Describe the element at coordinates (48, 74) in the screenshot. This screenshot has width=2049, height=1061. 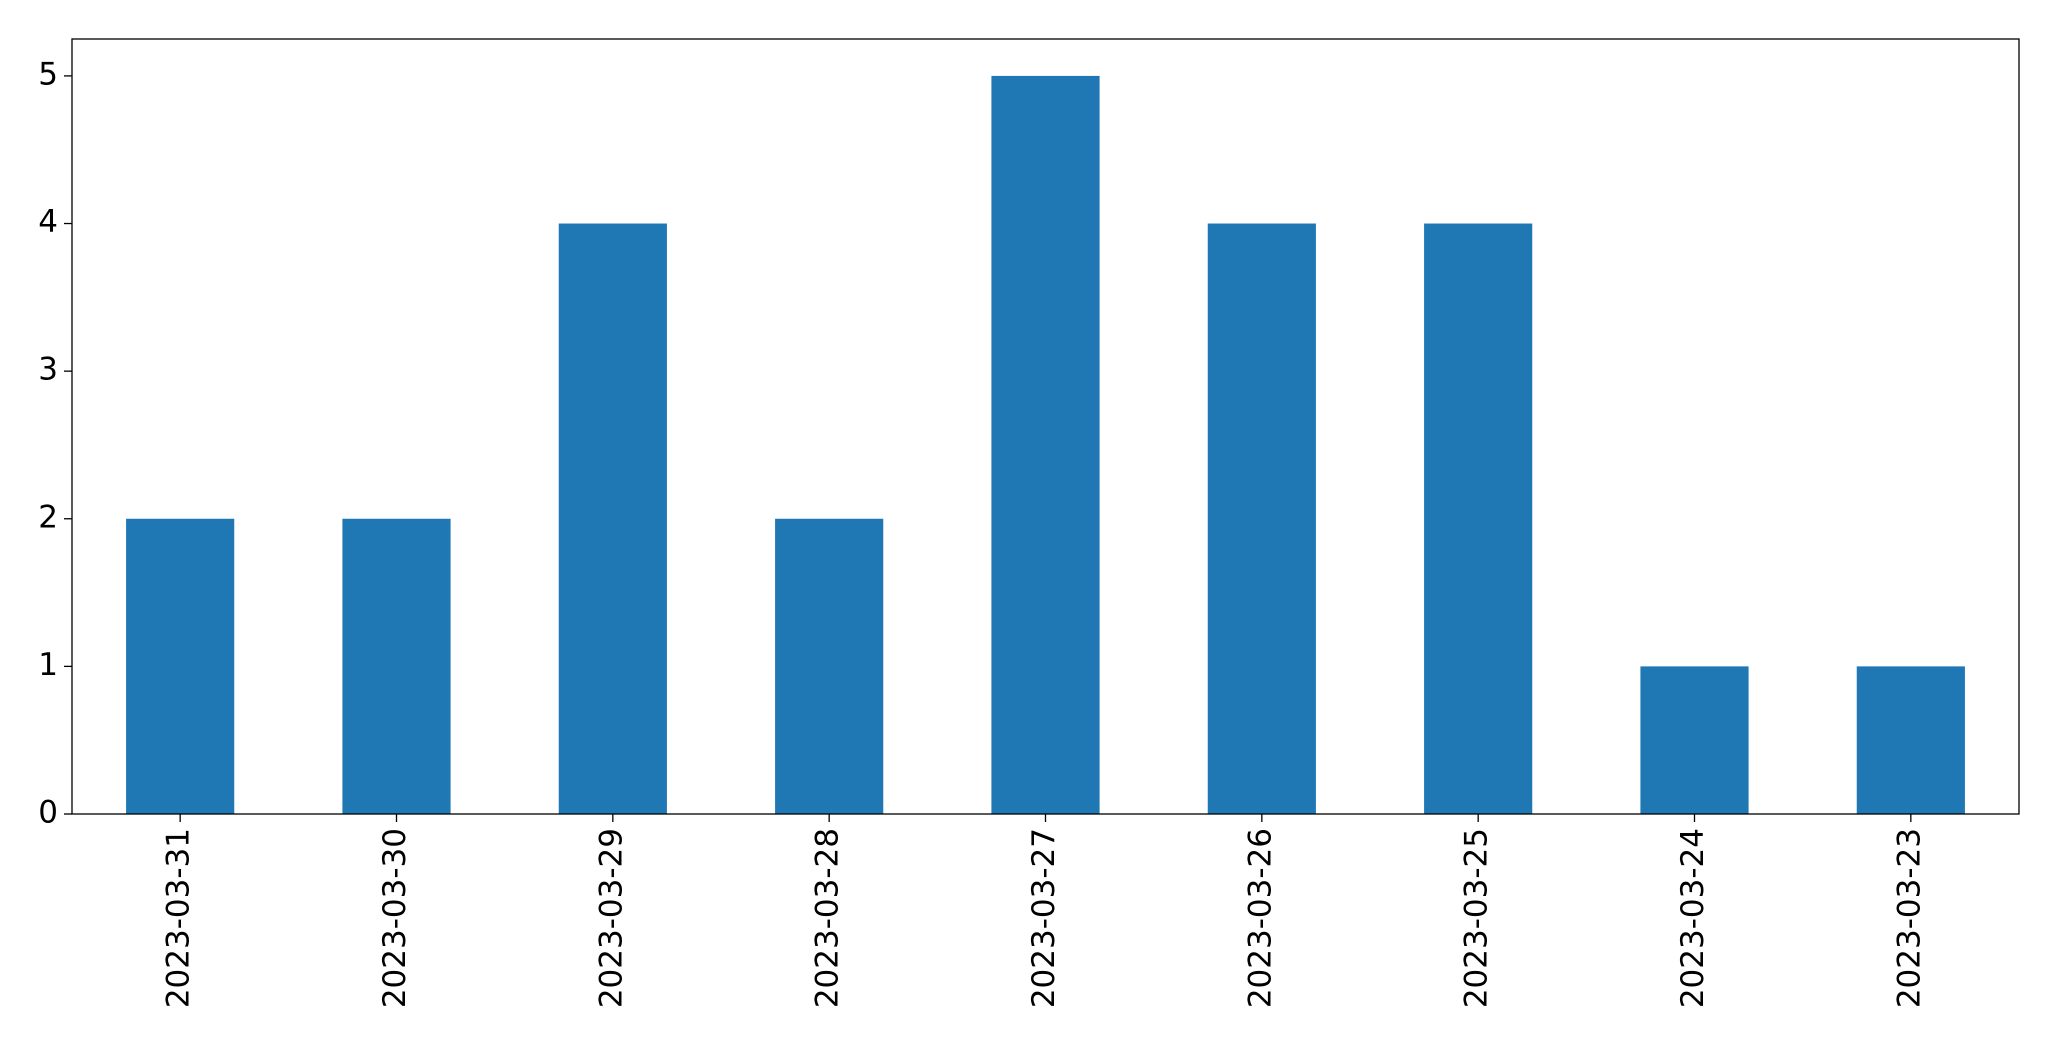
I see `y-tick-label: 5` at that location.